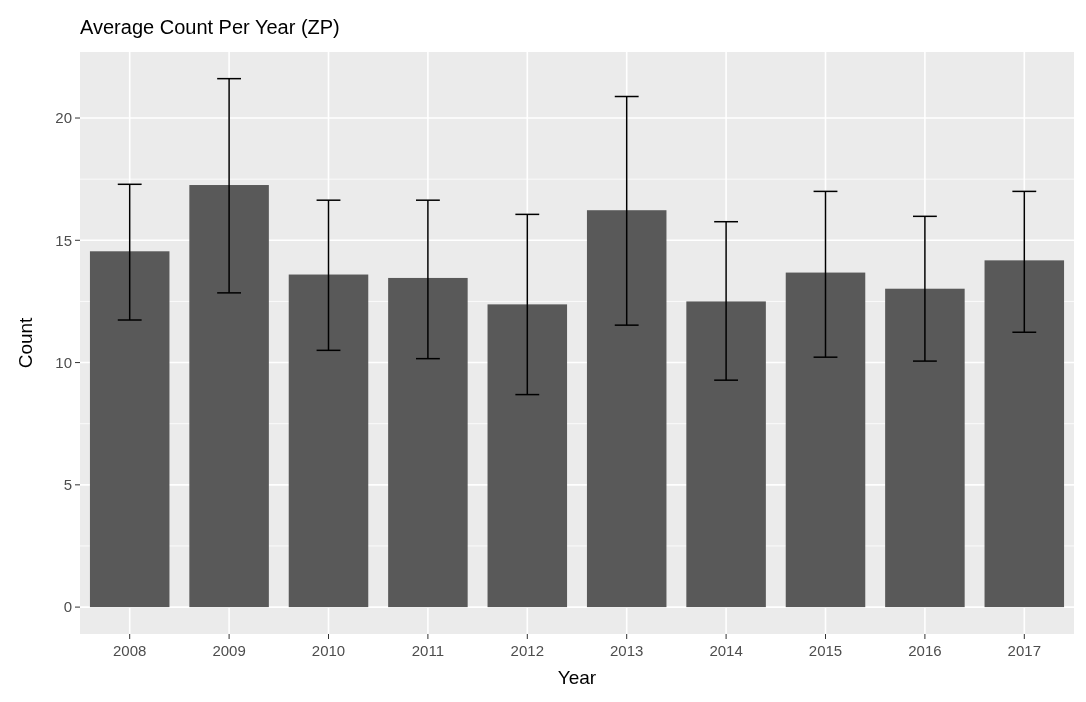 The width and height of the screenshot is (1086, 702). What do you see at coordinates (925, 650) in the screenshot?
I see `x-tick-label: 2016` at bounding box center [925, 650].